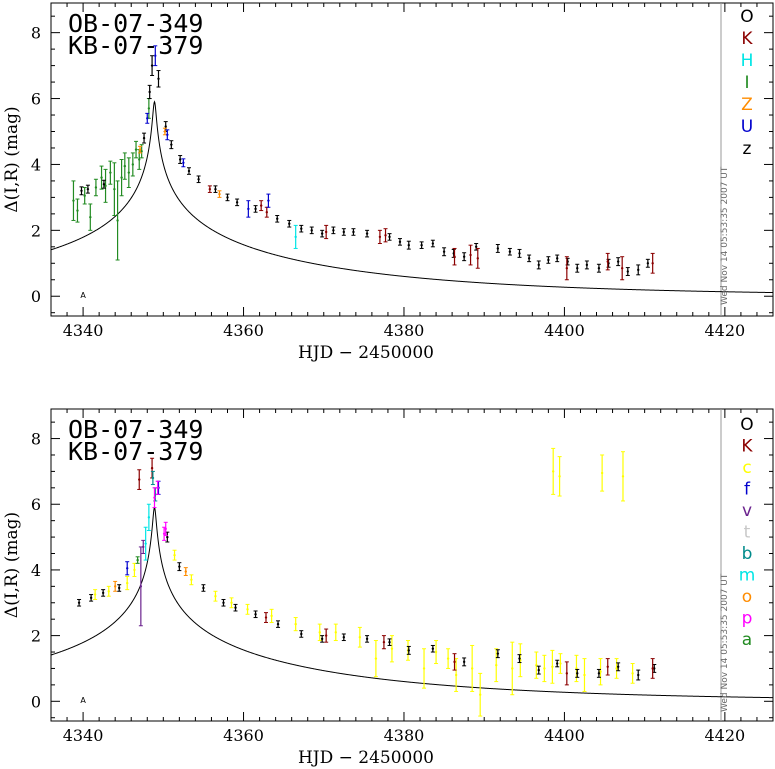 The height and width of the screenshot is (769, 775). I want to click on series-m, so click(147, 532).